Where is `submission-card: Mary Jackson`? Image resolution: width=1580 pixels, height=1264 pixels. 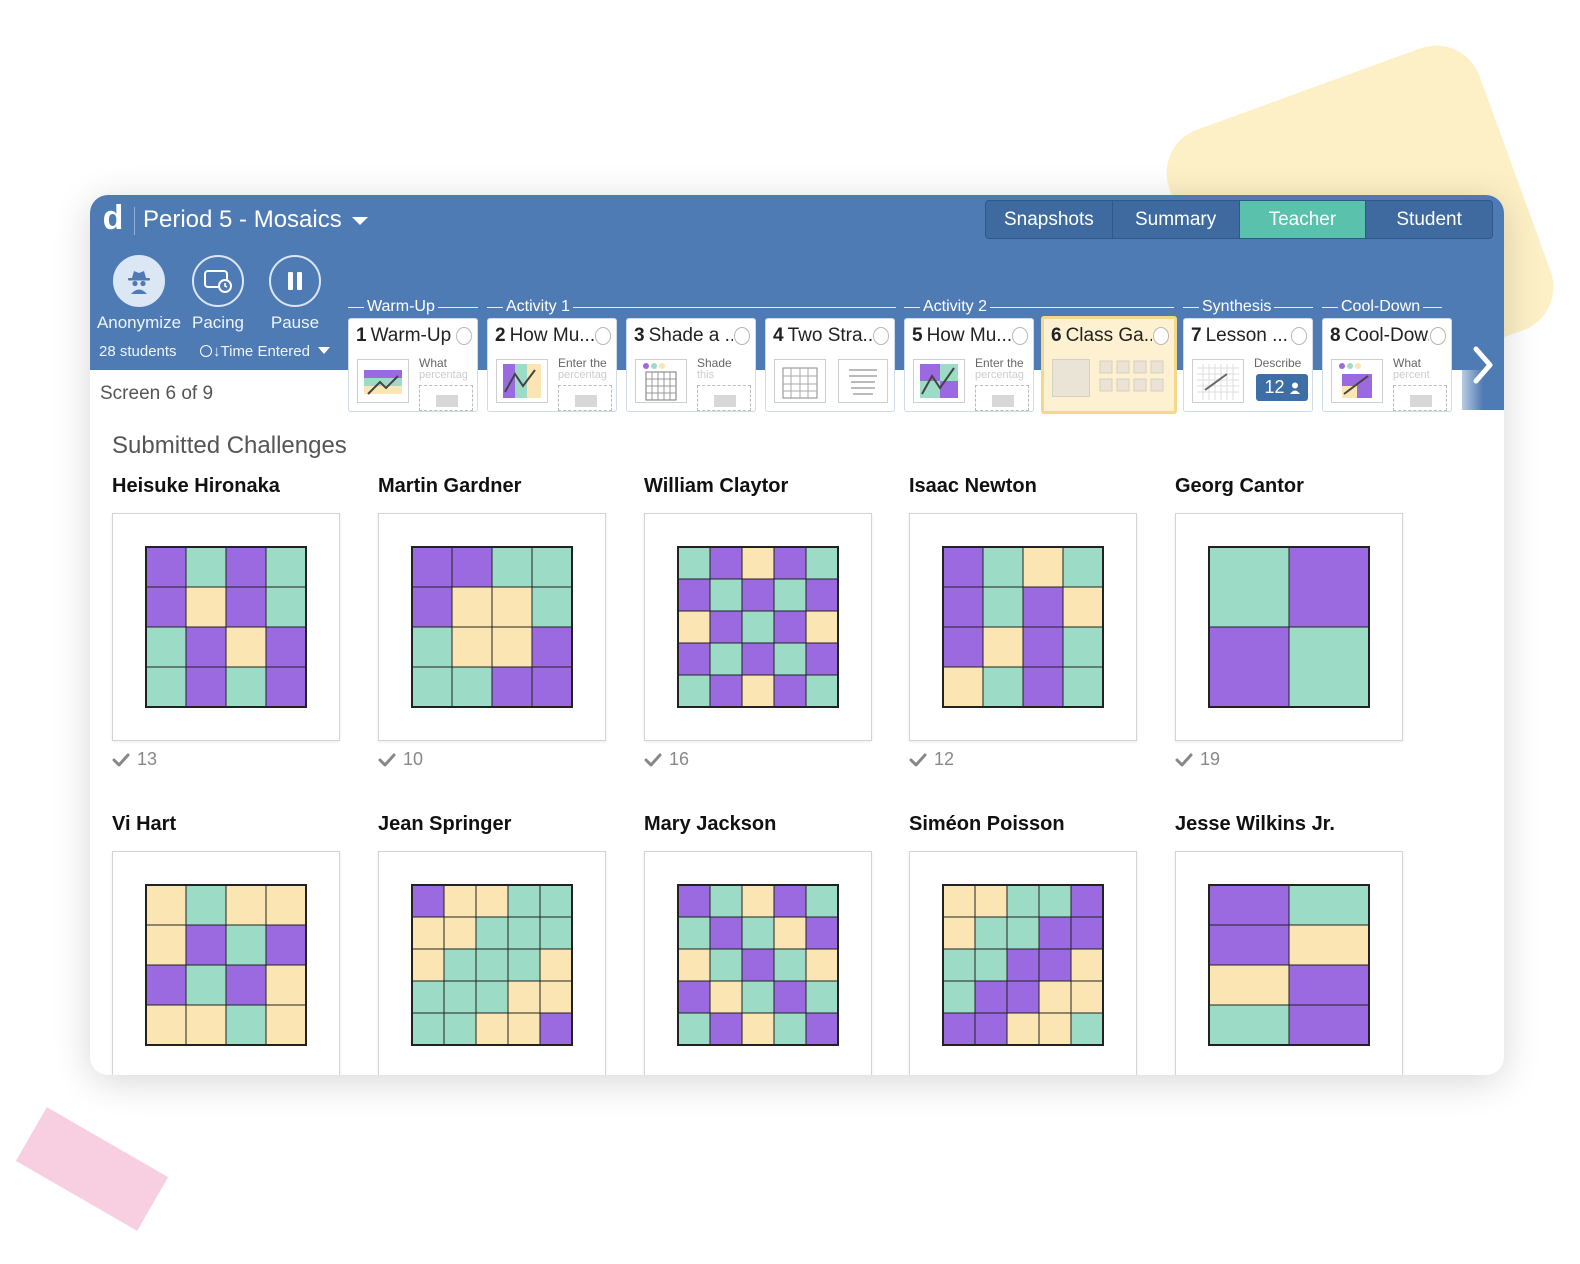
submission-card: Mary Jackson is located at coordinates (758, 944).